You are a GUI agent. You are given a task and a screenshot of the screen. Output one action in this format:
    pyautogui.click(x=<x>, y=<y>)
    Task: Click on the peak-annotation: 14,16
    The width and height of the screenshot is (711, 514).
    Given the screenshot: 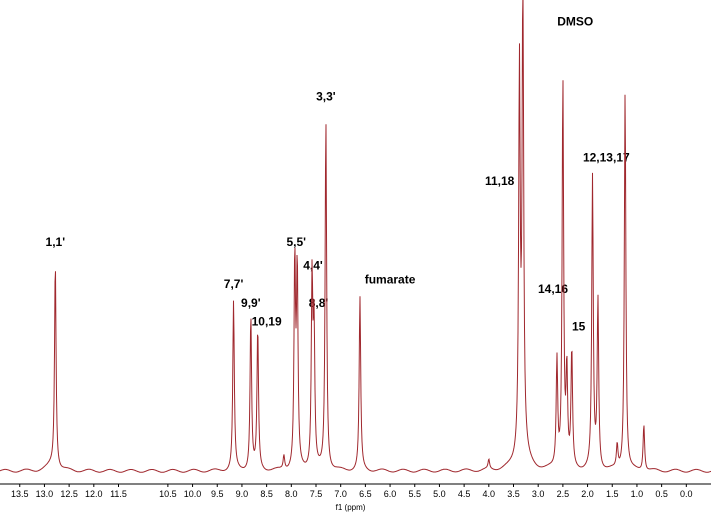 What is the action you would take?
    pyautogui.click(x=553, y=289)
    